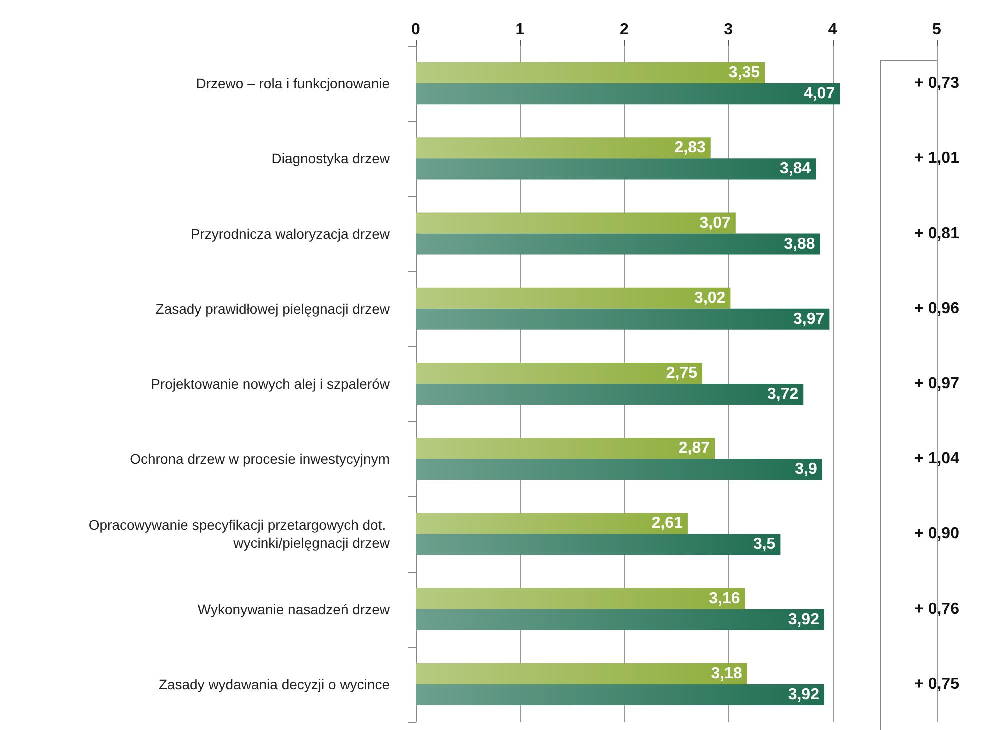 The image size is (985, 730). I want to click on data-label: 3,9, so click(806, 469).